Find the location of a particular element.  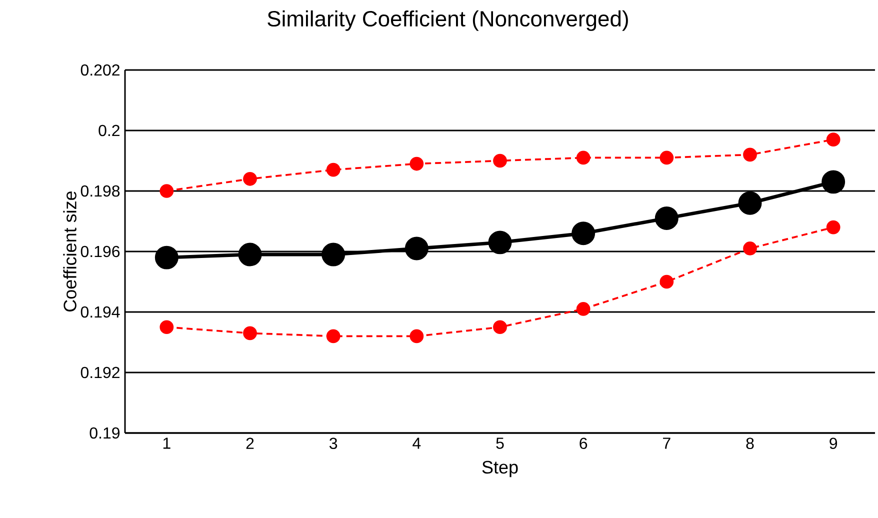

y-tick-label: 0.2 is located at coordinates (109, 130).